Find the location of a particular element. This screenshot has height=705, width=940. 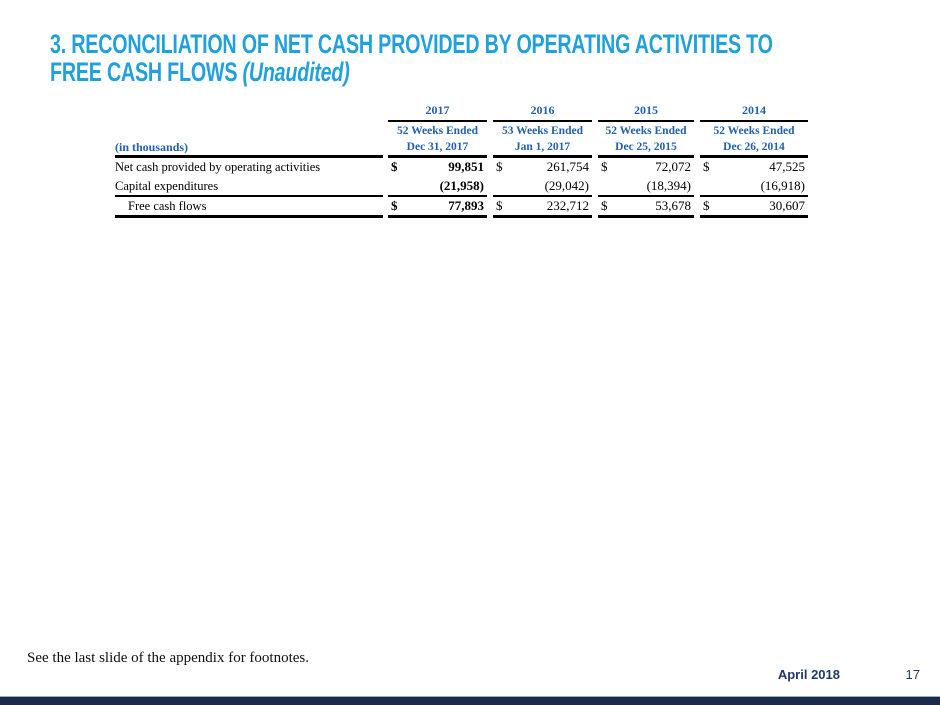

cell-value: (18,394) is located at coordinates (668, 185).